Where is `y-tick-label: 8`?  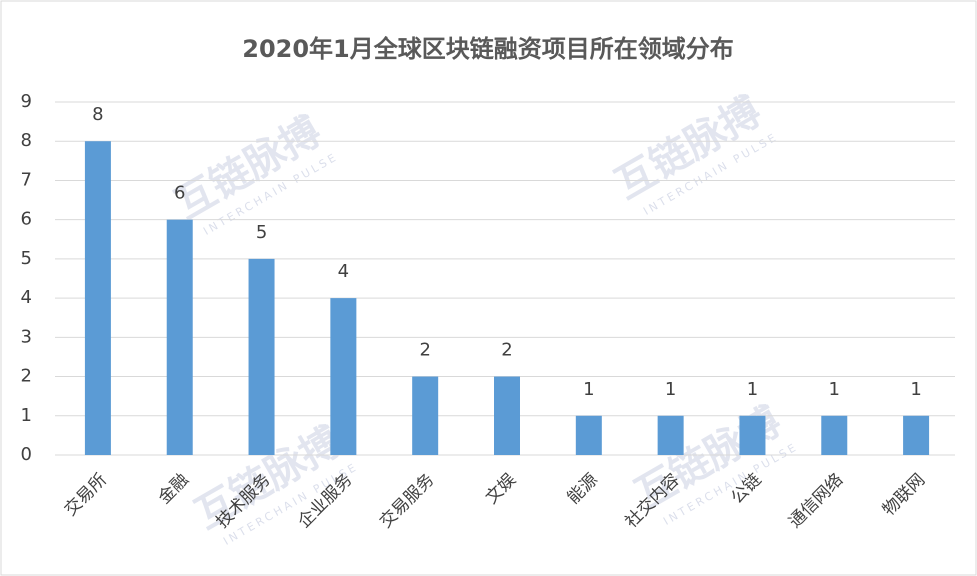 y-tick-label: 8 is located at coordinates (26, 140).